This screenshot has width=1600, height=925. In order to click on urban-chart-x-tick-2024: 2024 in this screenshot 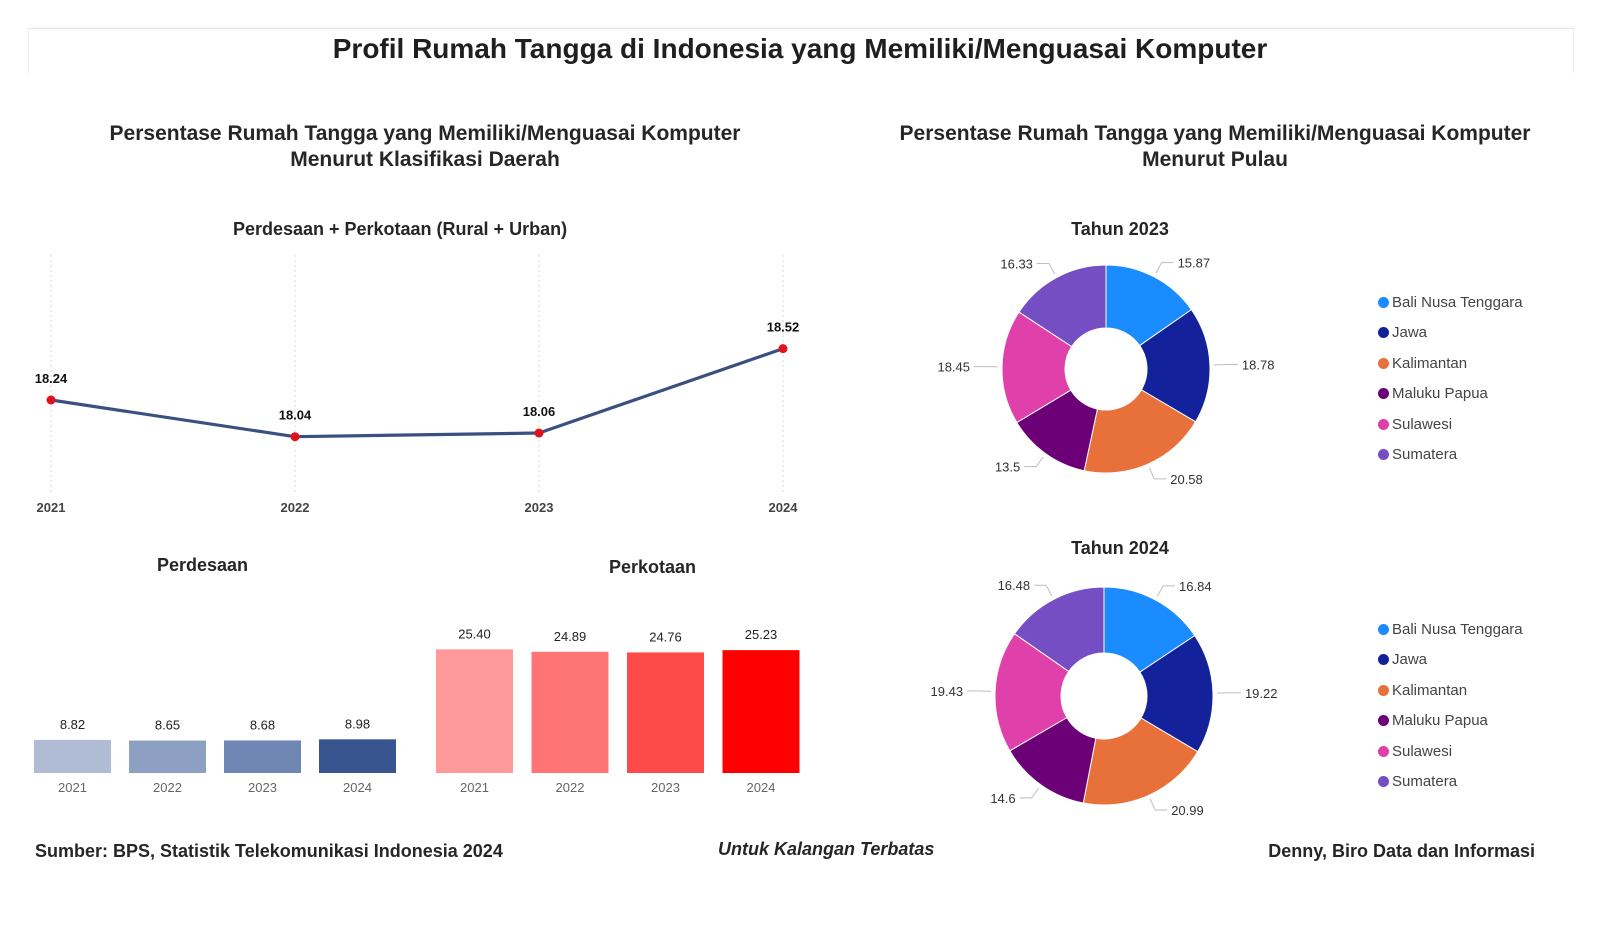, I will do `click(761, 787)`.